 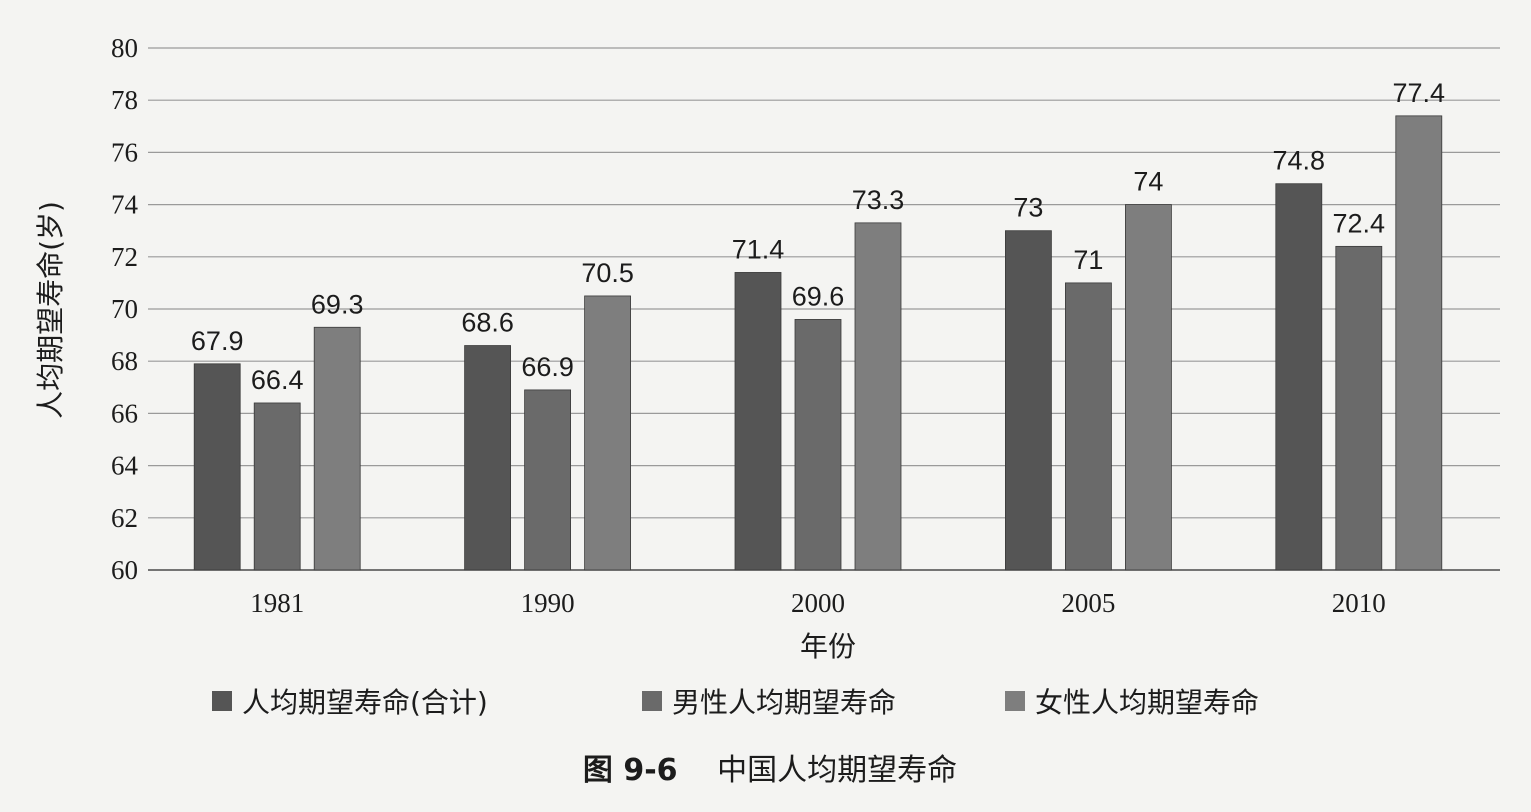 I want to click on data-label: 73.3, so click(x=878, y=200).